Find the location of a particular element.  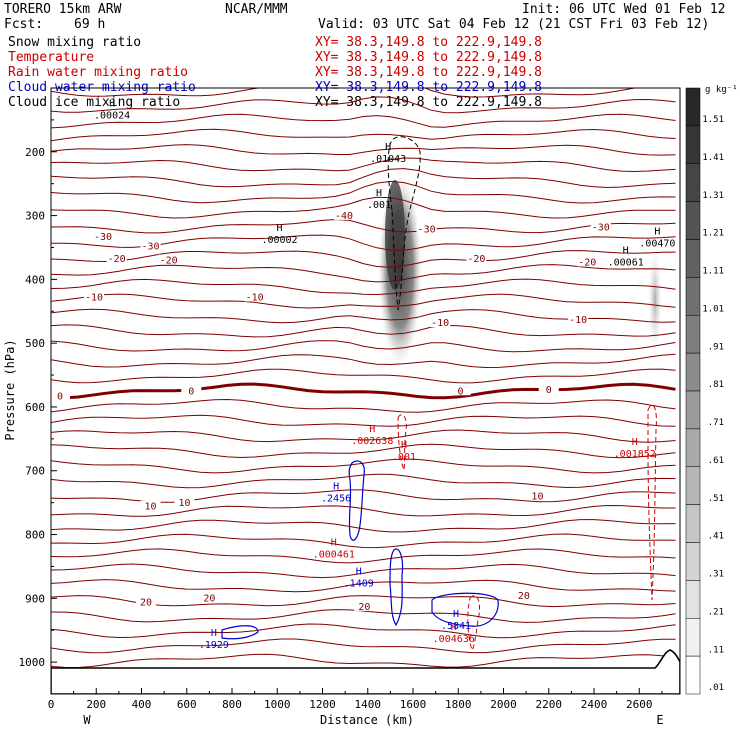

max-marker-value: .1929 is located at coordinates (214, 645).